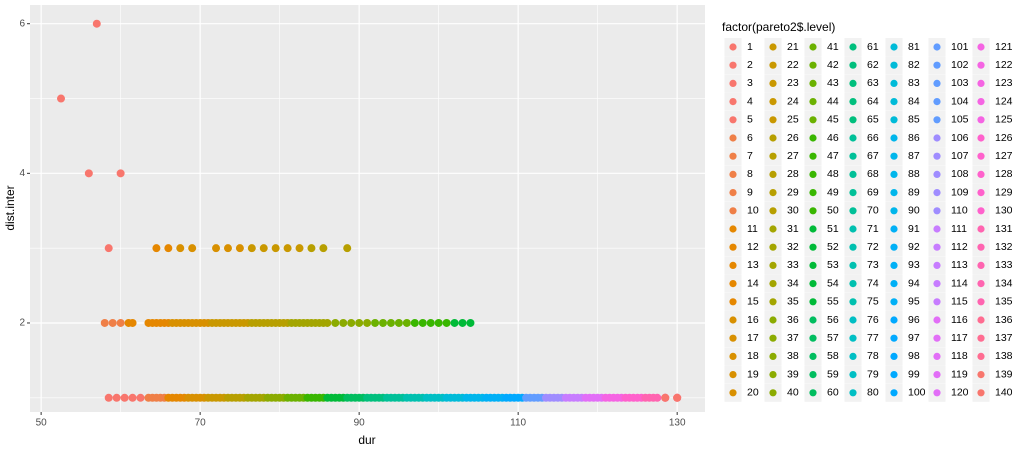 The image size is (1024, 453). What do you see at coordinates (873, 174) in the screenshot?
I see `legend-label: 68` at bounding box center [873, 174].